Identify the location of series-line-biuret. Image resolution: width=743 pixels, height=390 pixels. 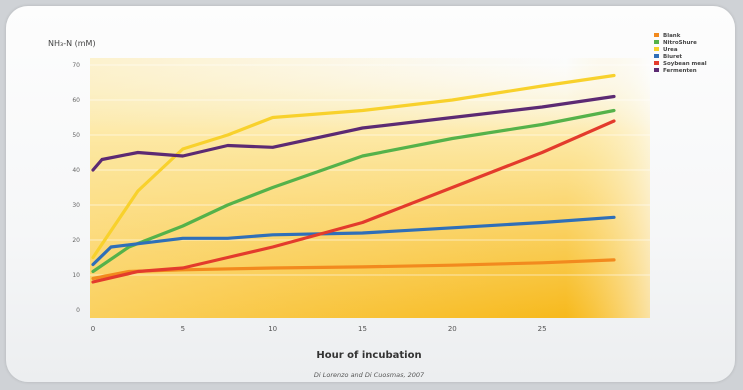
(353, 241).